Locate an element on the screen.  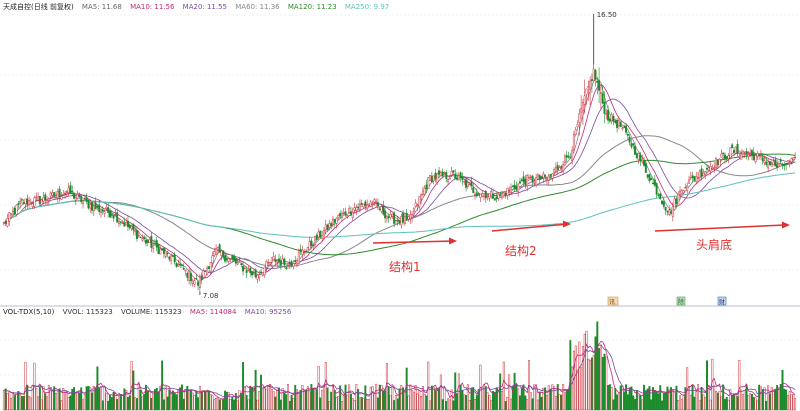
arrow-head-shoulders is located at coordinates (720, 228).